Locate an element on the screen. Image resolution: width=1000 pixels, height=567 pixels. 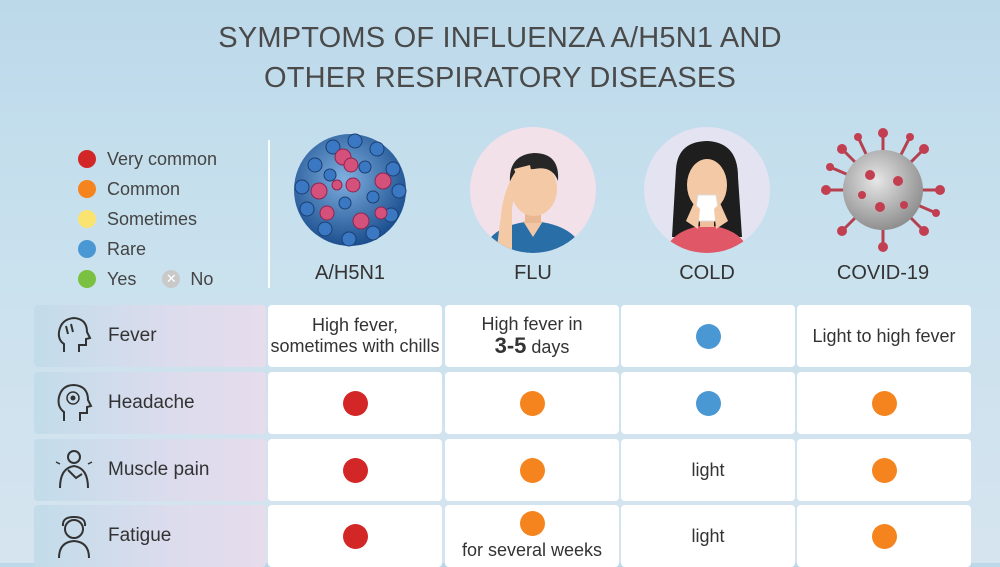
cell-text-line2: 3-5 days is located at coordinates (532, 346).